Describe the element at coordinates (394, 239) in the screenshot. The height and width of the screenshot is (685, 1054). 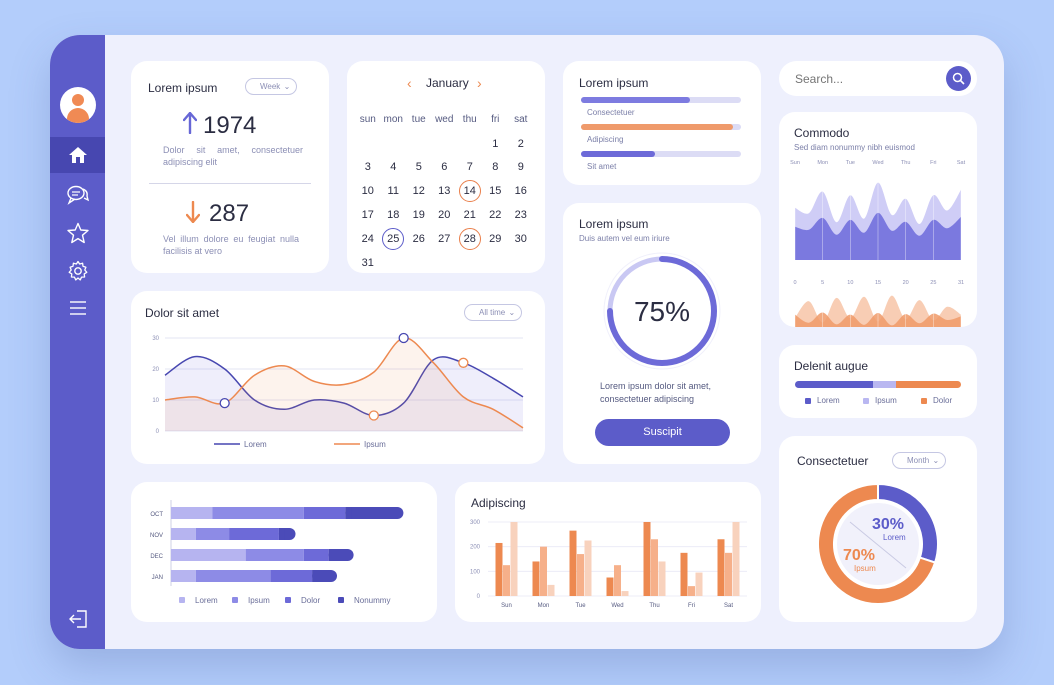
I see `calendar-day: 25` at that location.